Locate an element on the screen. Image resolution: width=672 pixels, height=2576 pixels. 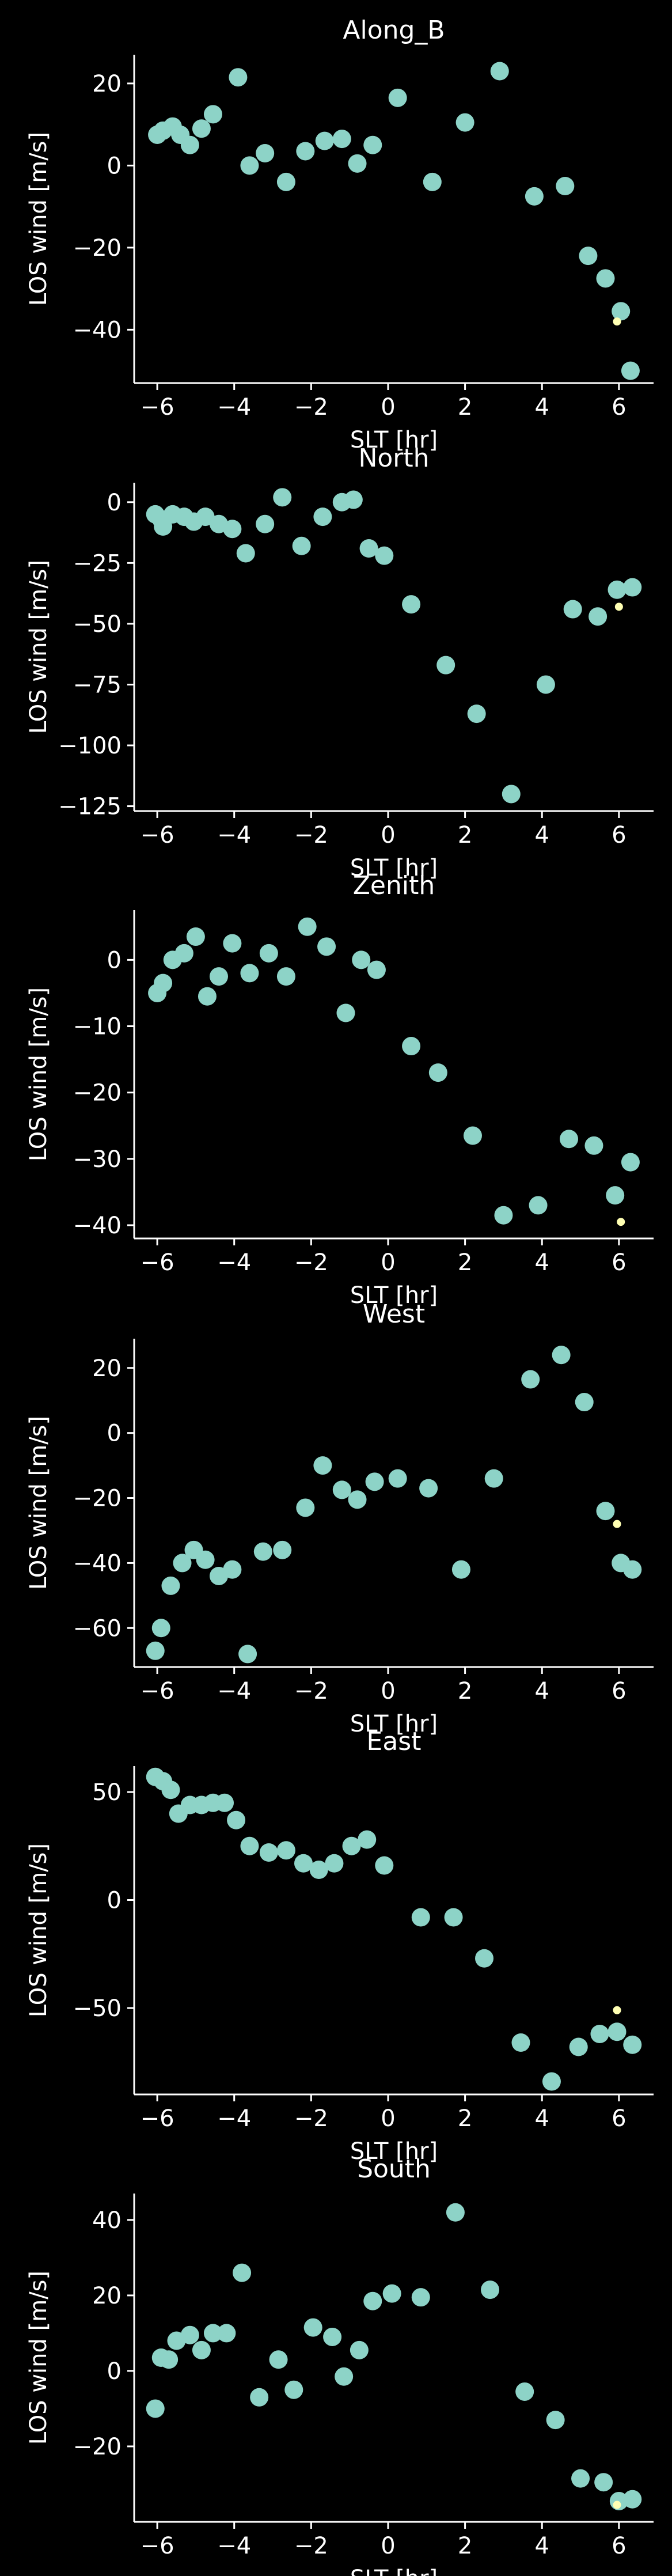
y-tick-label: −30 is located at coordinates (97, 1159).